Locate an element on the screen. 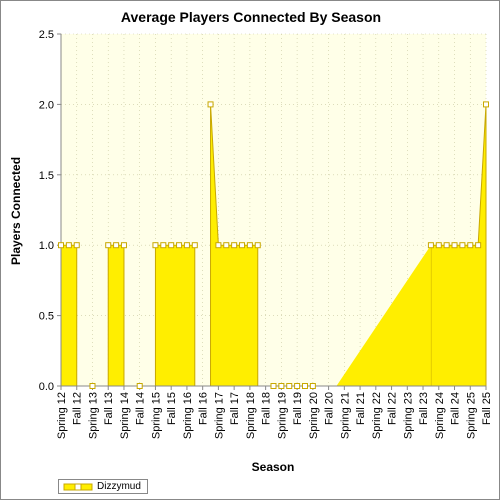 This screenshot has height=501, width=500. x-axis-label: Season is located at coordinates (273, 467).